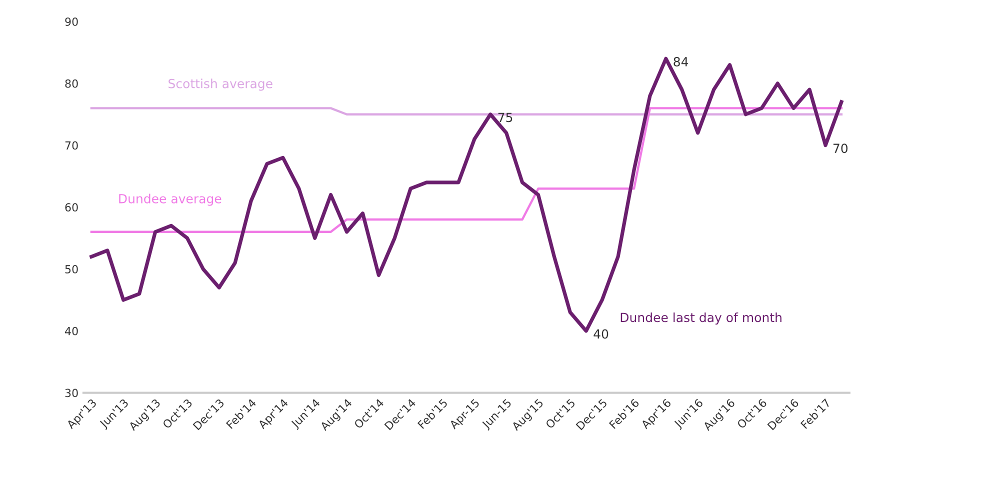 Image resolution: width=982 pixels, height=479 pixels. I want to click on y-tick-label: 60, so click(71, 207).